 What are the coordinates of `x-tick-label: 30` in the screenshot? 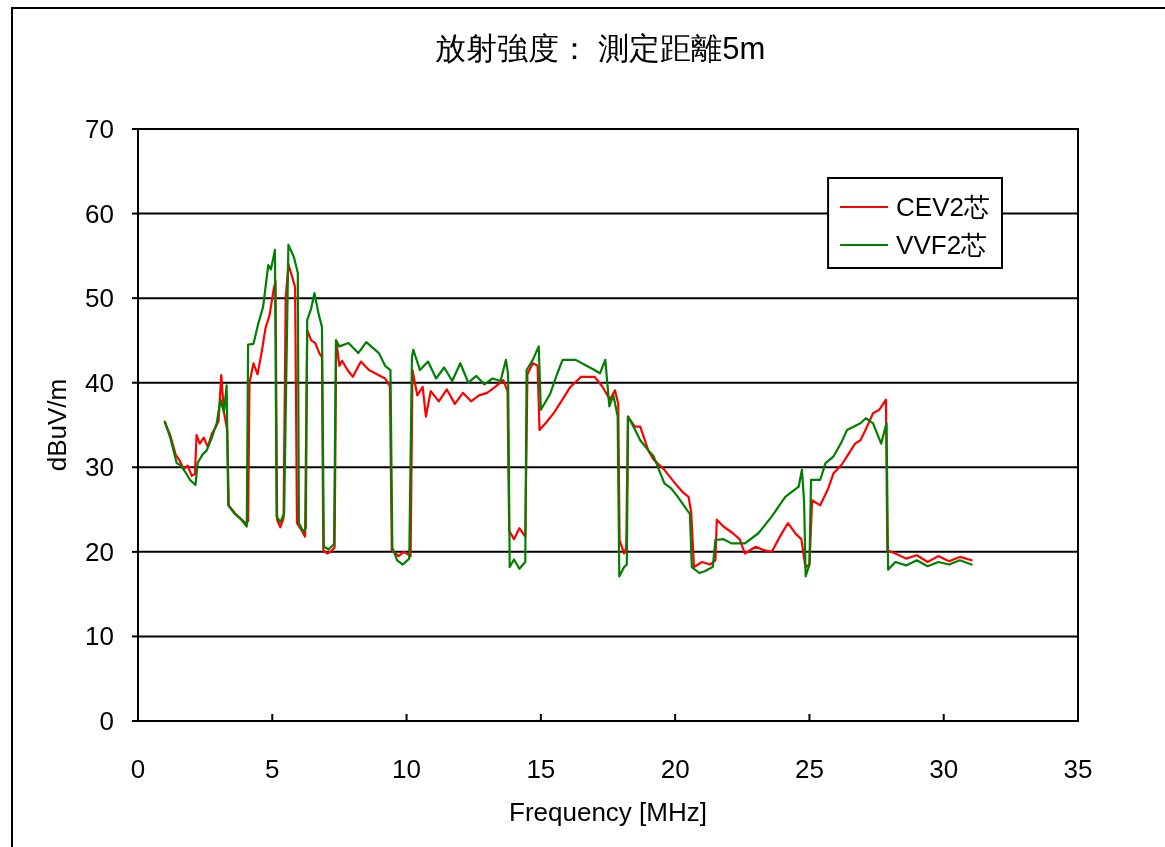 It's located at (944, 769).